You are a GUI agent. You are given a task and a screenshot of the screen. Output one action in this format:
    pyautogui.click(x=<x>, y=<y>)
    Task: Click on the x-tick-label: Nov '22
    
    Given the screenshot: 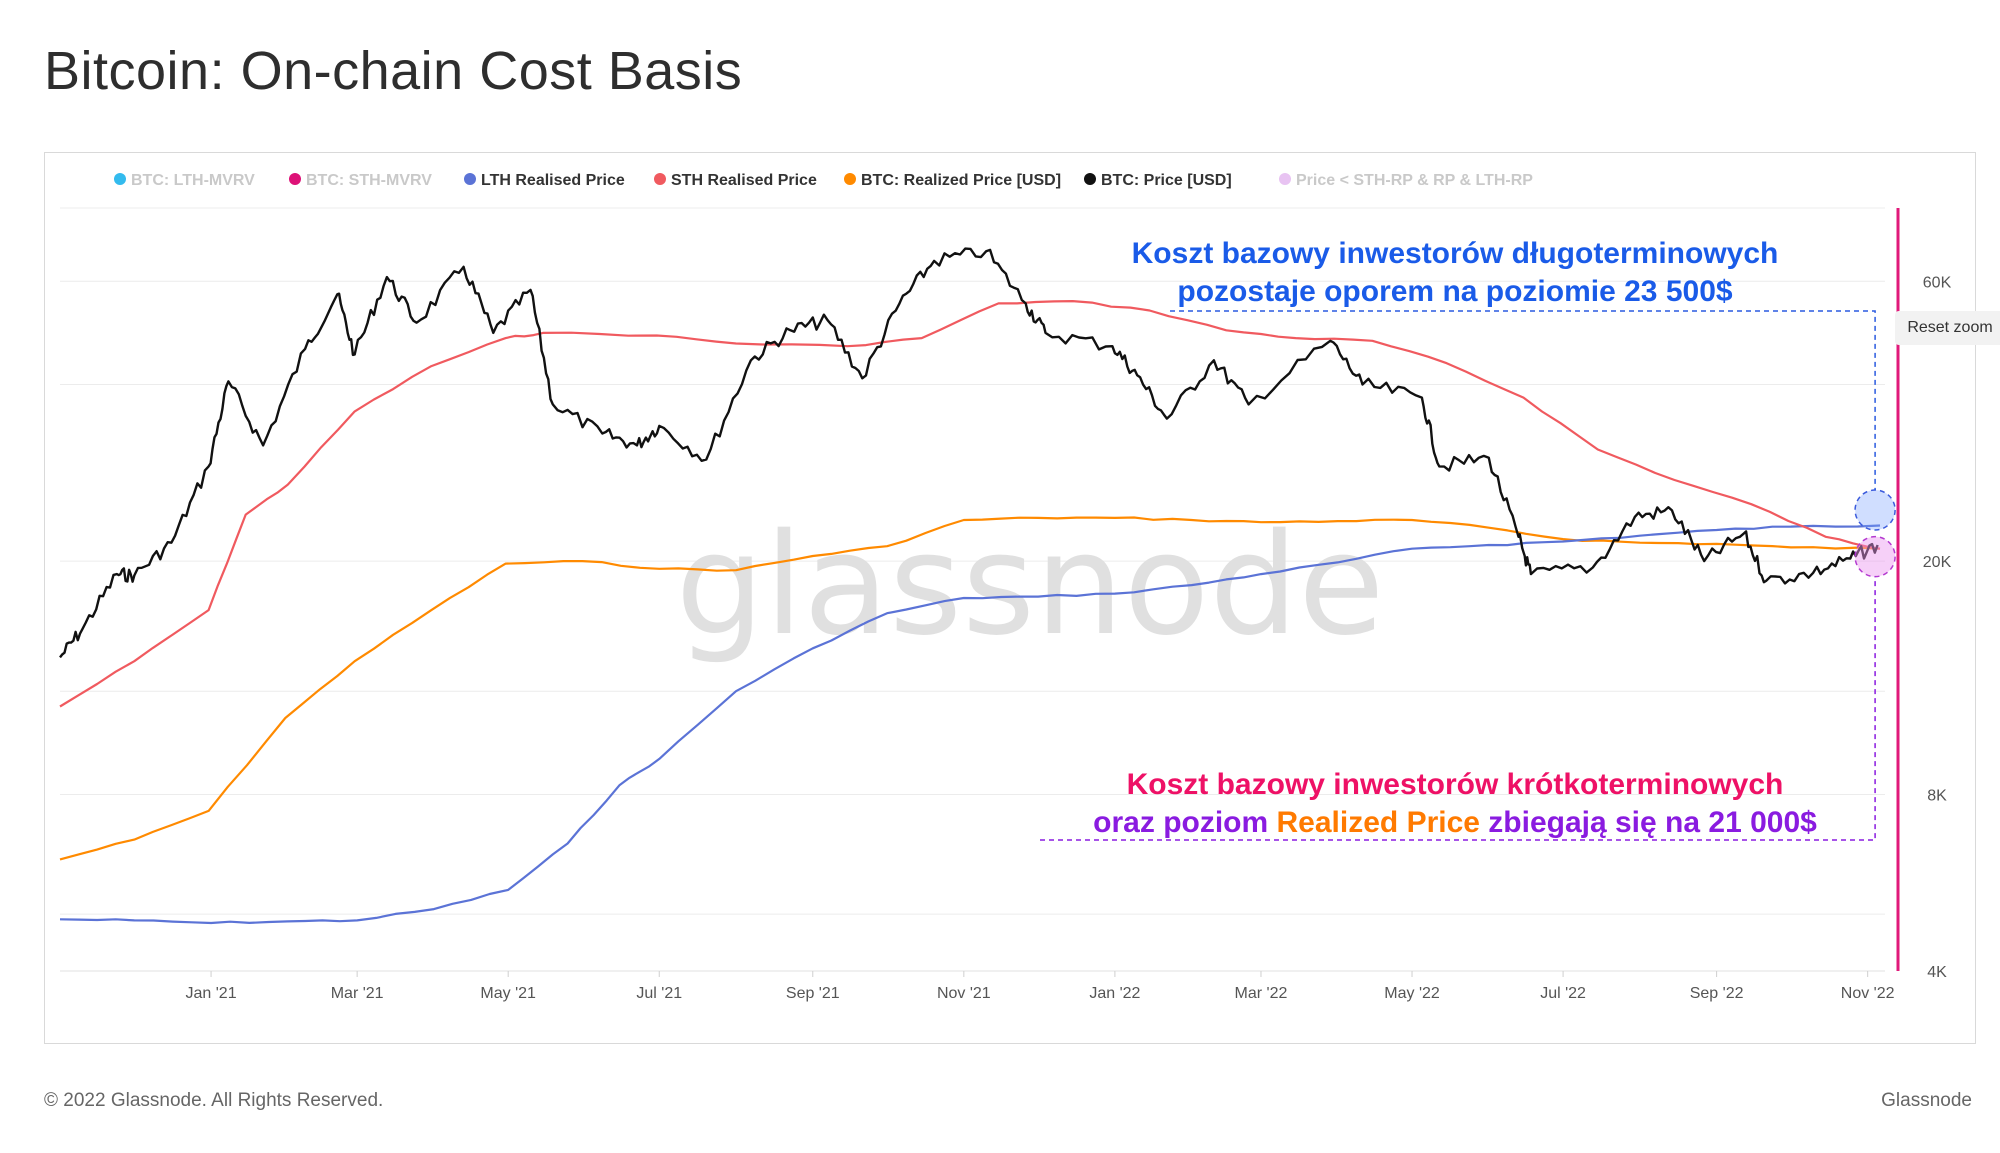 What is the action you would take?
    pyautogui.click(x=1868, y=993)
    